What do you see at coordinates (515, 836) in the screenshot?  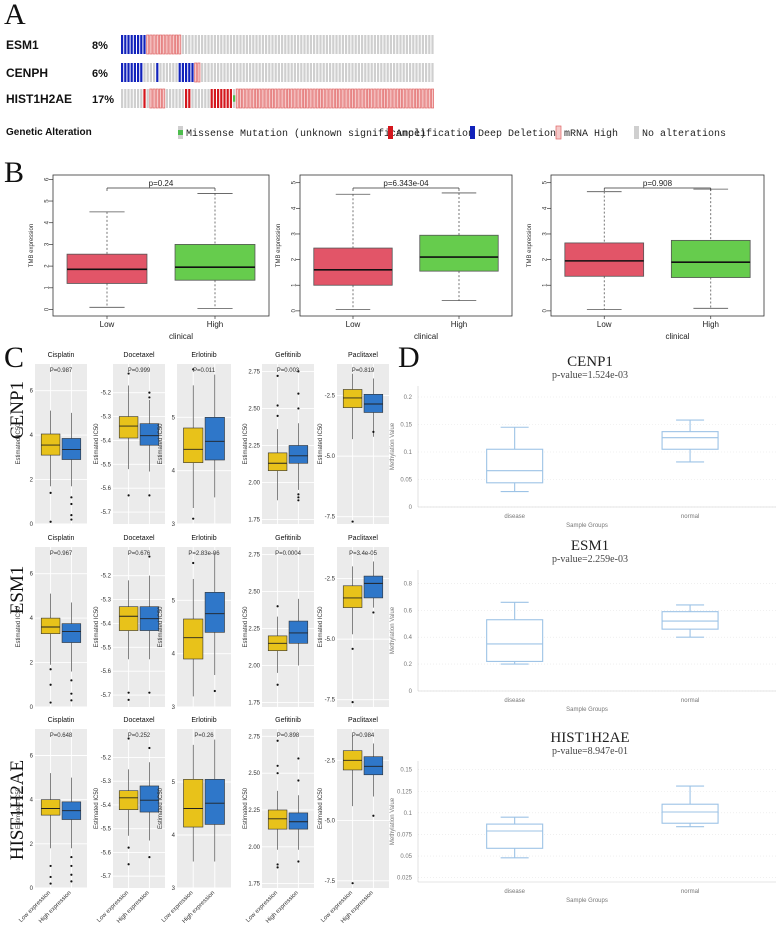 I see `d-2-0-box` at bounding box center [515, 836].